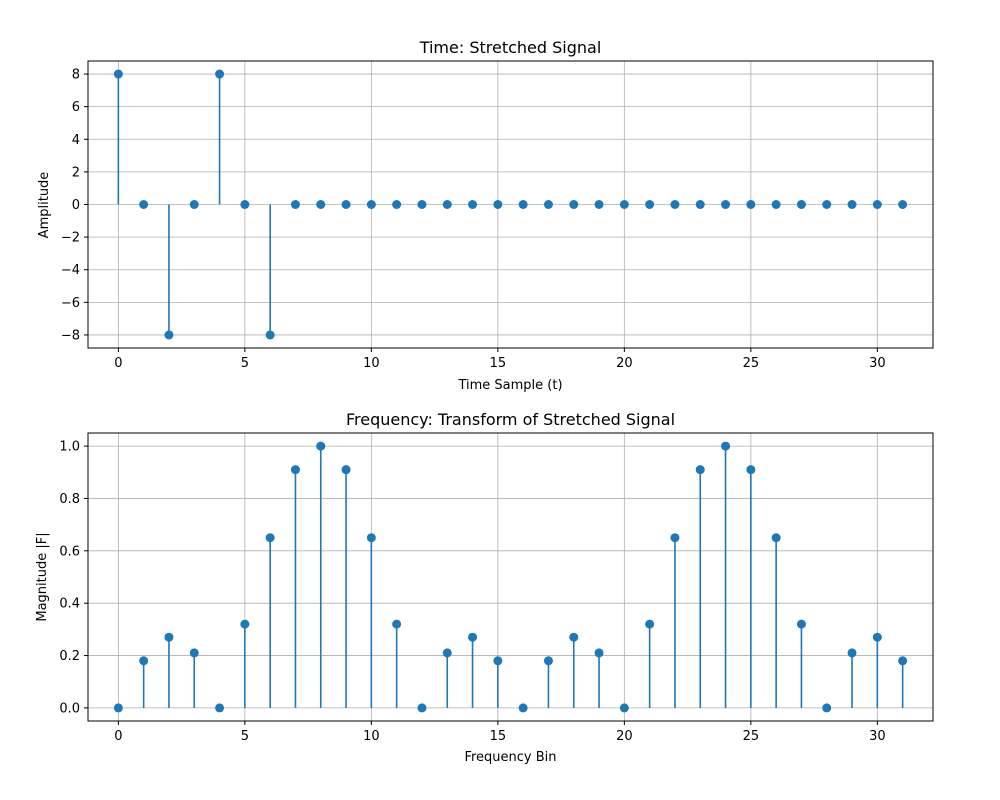 This screenshot has width=1000, height=800. Describe the element at coordinates (76, 75) in the screenshot. I see `y-tick-label: 8` at that location.